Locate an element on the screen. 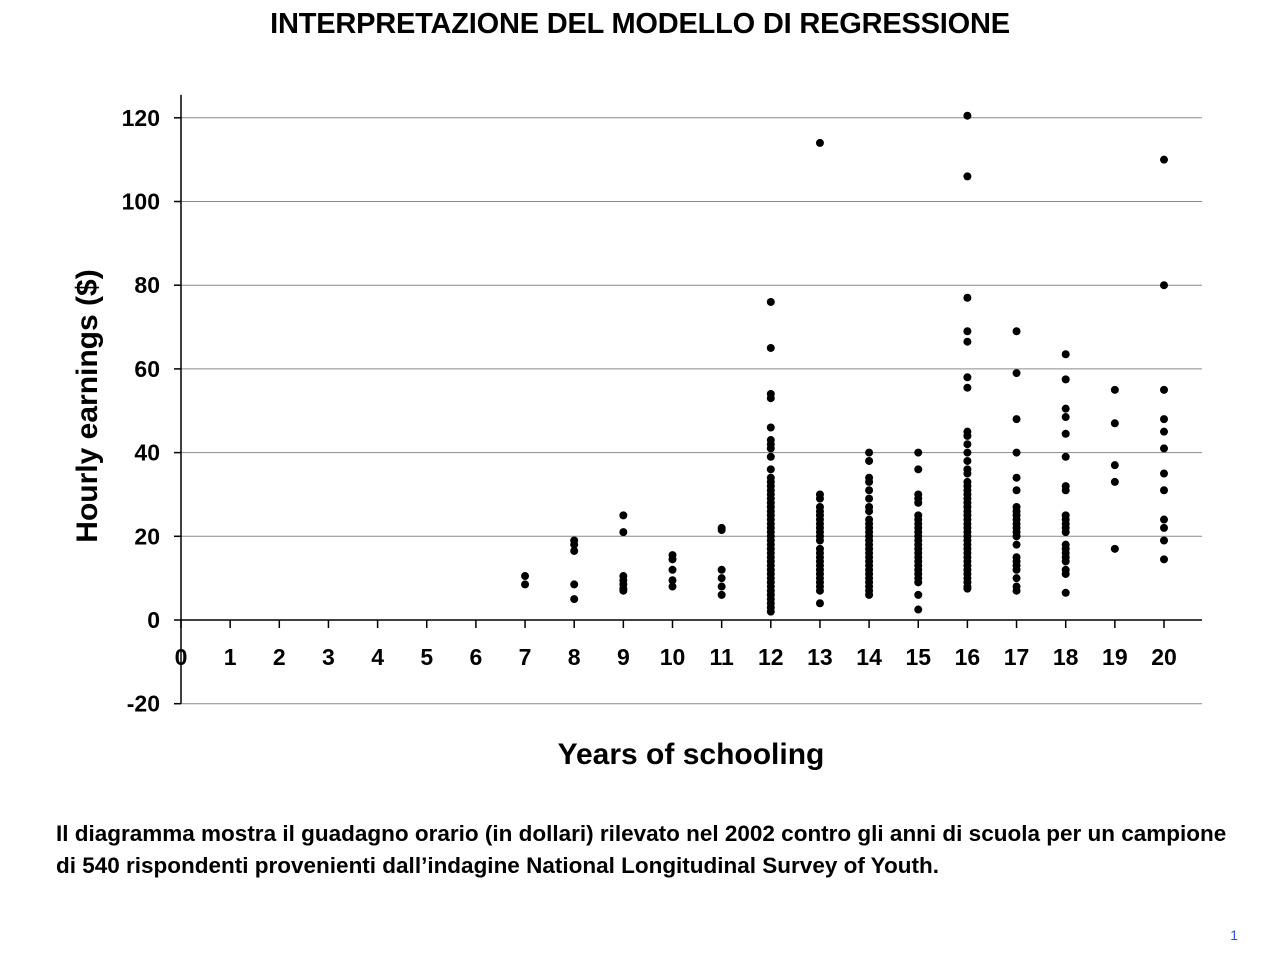 The height and width of the screenshot is (960, 1280). y-axis-label: Hourly earnings ($) is located at coordinates (87, 405).